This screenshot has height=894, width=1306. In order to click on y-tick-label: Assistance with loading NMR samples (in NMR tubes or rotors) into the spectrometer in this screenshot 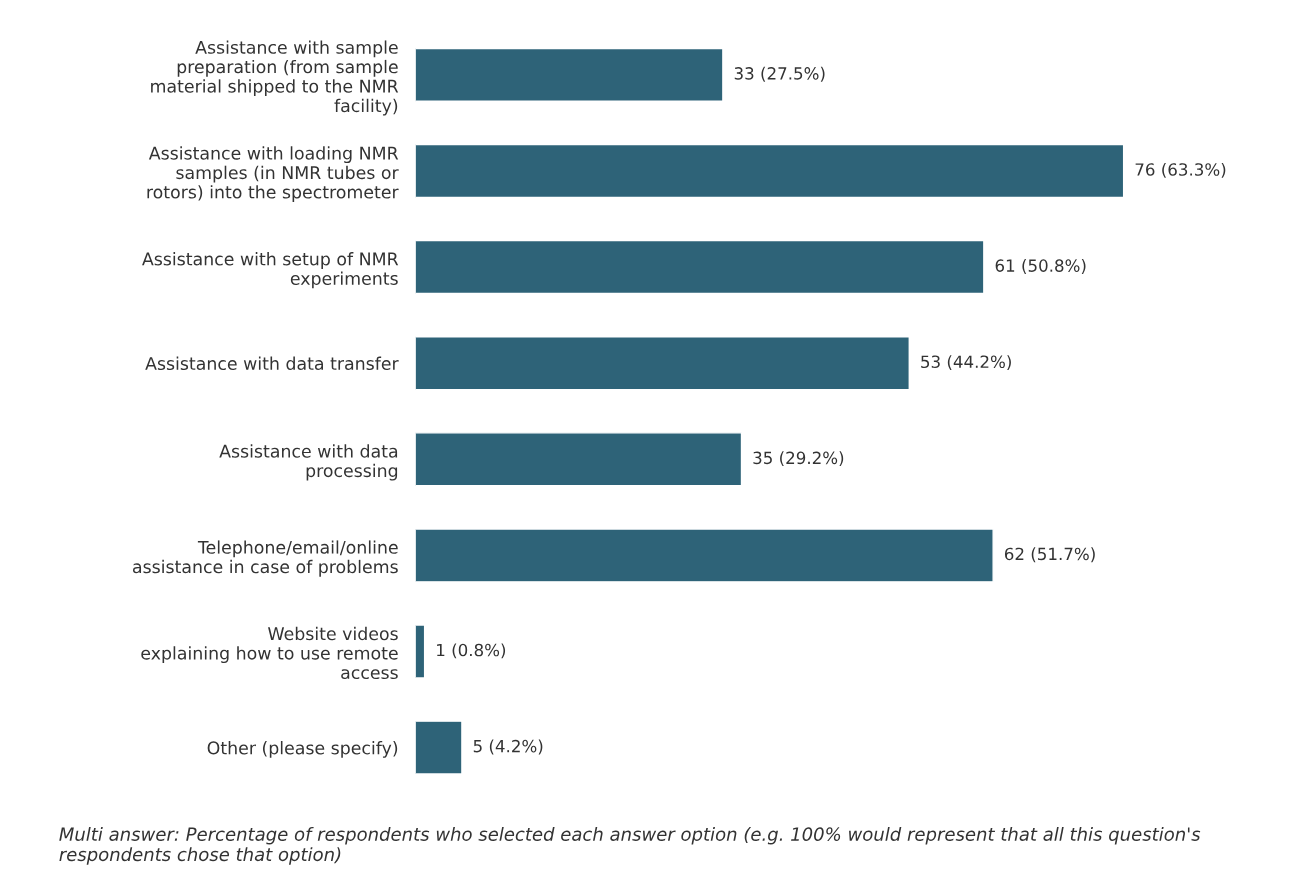, I will do `click(273, 174)`.